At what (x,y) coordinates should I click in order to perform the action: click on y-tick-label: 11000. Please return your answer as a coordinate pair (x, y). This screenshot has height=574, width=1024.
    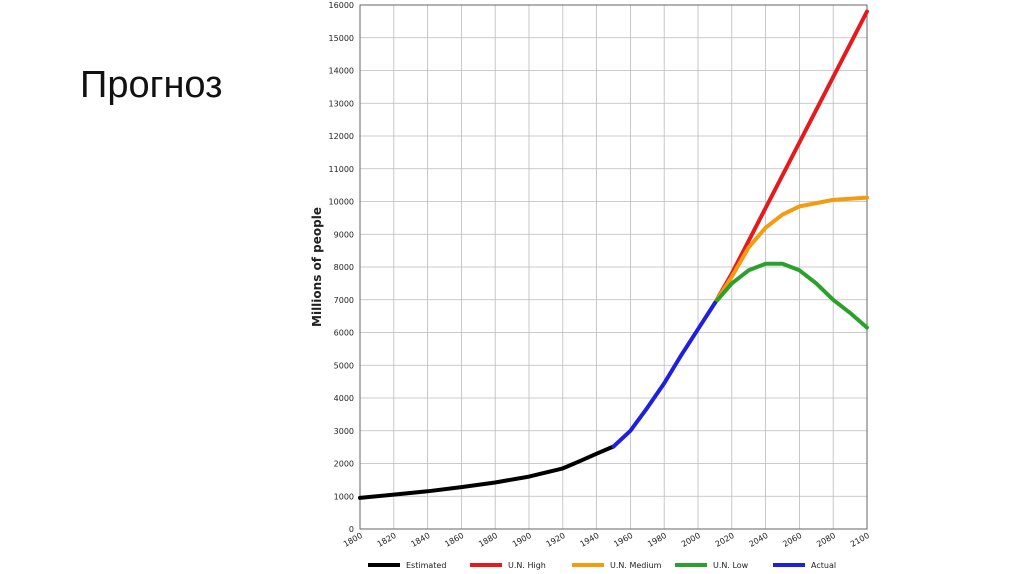
    Looking at the image, I should click on (341, 169).